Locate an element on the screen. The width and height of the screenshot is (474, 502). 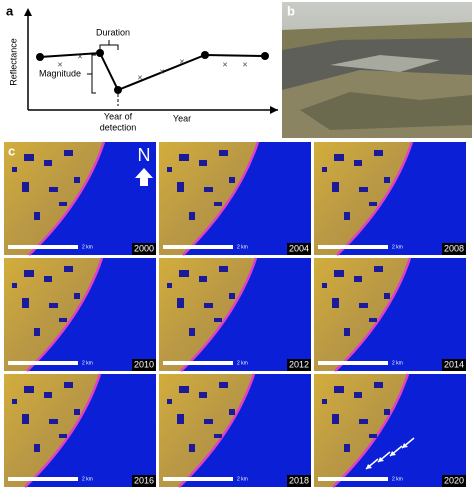
year-label: 2008 is located at coordinates (454, 248).